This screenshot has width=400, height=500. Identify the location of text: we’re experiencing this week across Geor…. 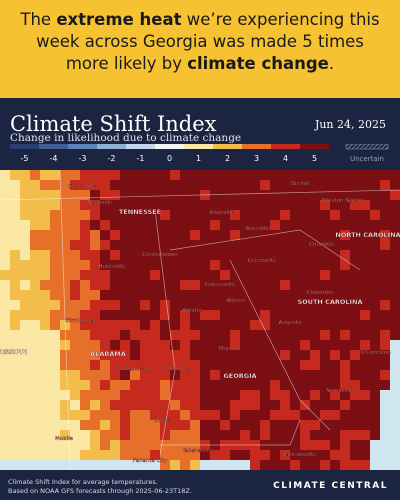
(208, 41).